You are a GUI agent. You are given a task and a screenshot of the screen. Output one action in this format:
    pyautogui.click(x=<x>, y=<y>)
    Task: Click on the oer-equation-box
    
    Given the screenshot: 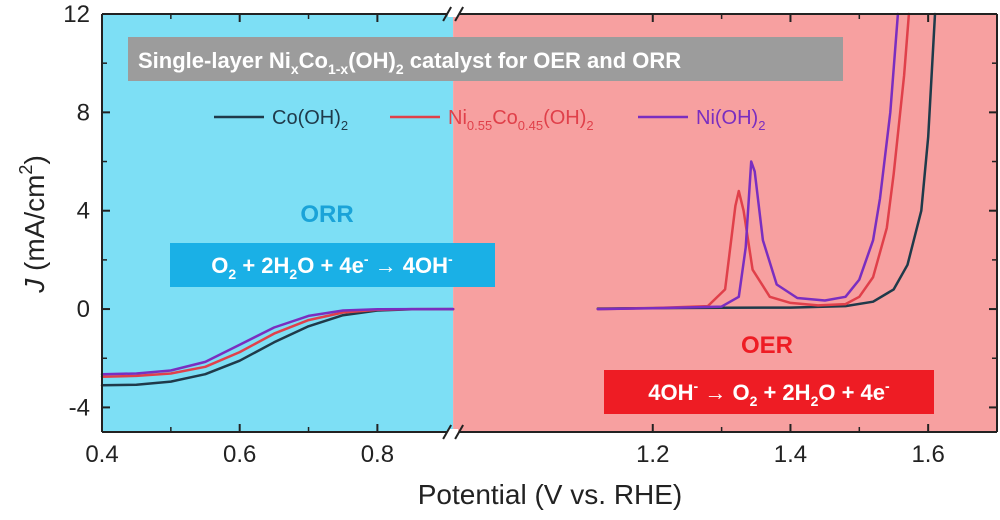 What is the action you would take?
    pyautogui.click(x=769, y=392)
    